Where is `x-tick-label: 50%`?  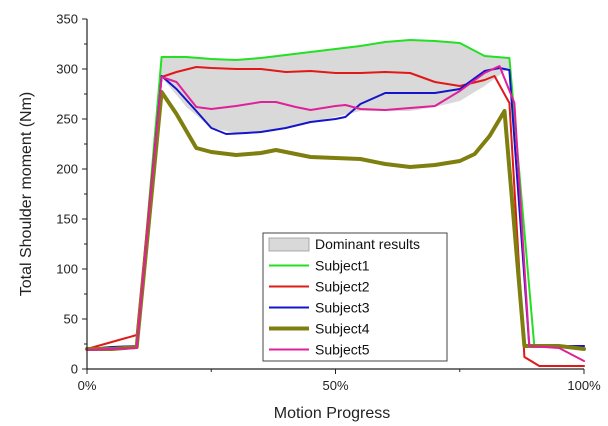 x-tick-label: 50% is located at coordinates (335, 385).